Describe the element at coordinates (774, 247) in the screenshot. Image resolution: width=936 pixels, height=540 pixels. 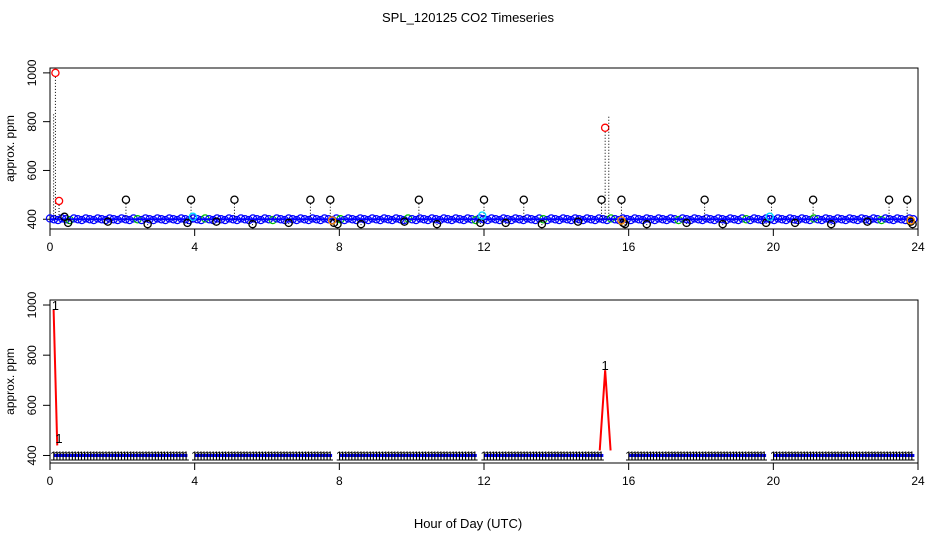
I see `x-tick-label: 20` at that location.